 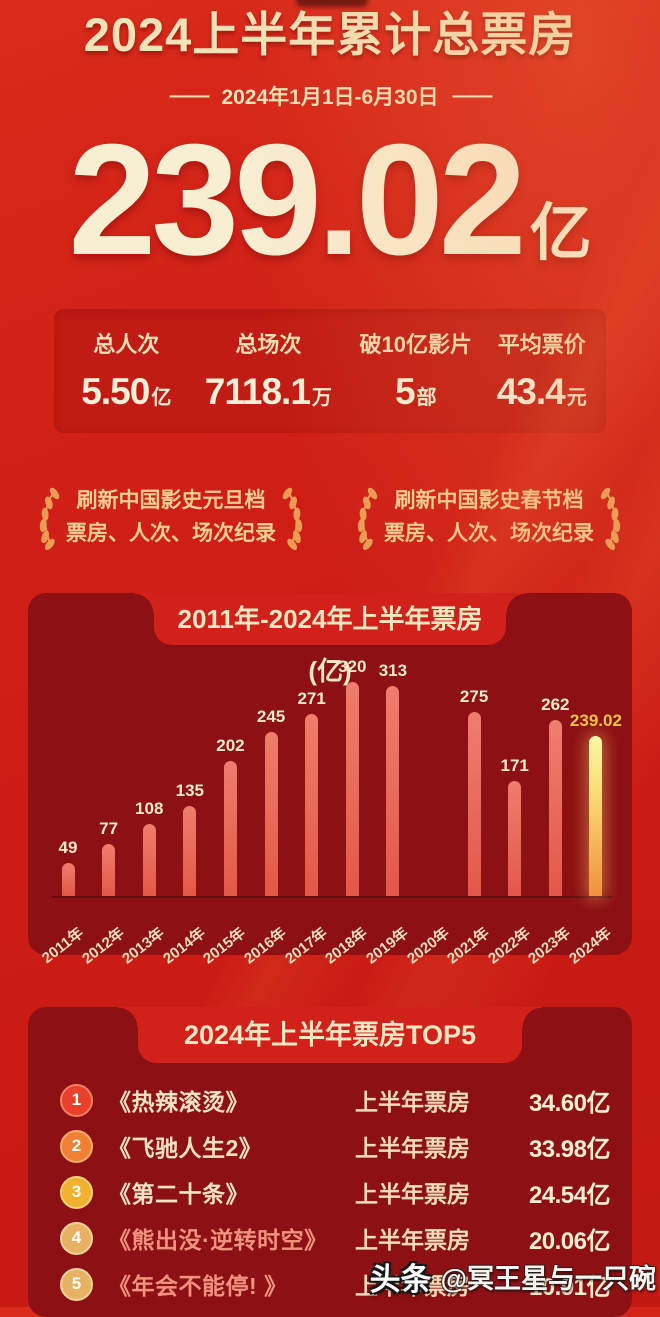 What do you see at coordinates (63, 902) in the screenshot?
I see `chart-column: 49 2011年` at bounding box center [63, 902].